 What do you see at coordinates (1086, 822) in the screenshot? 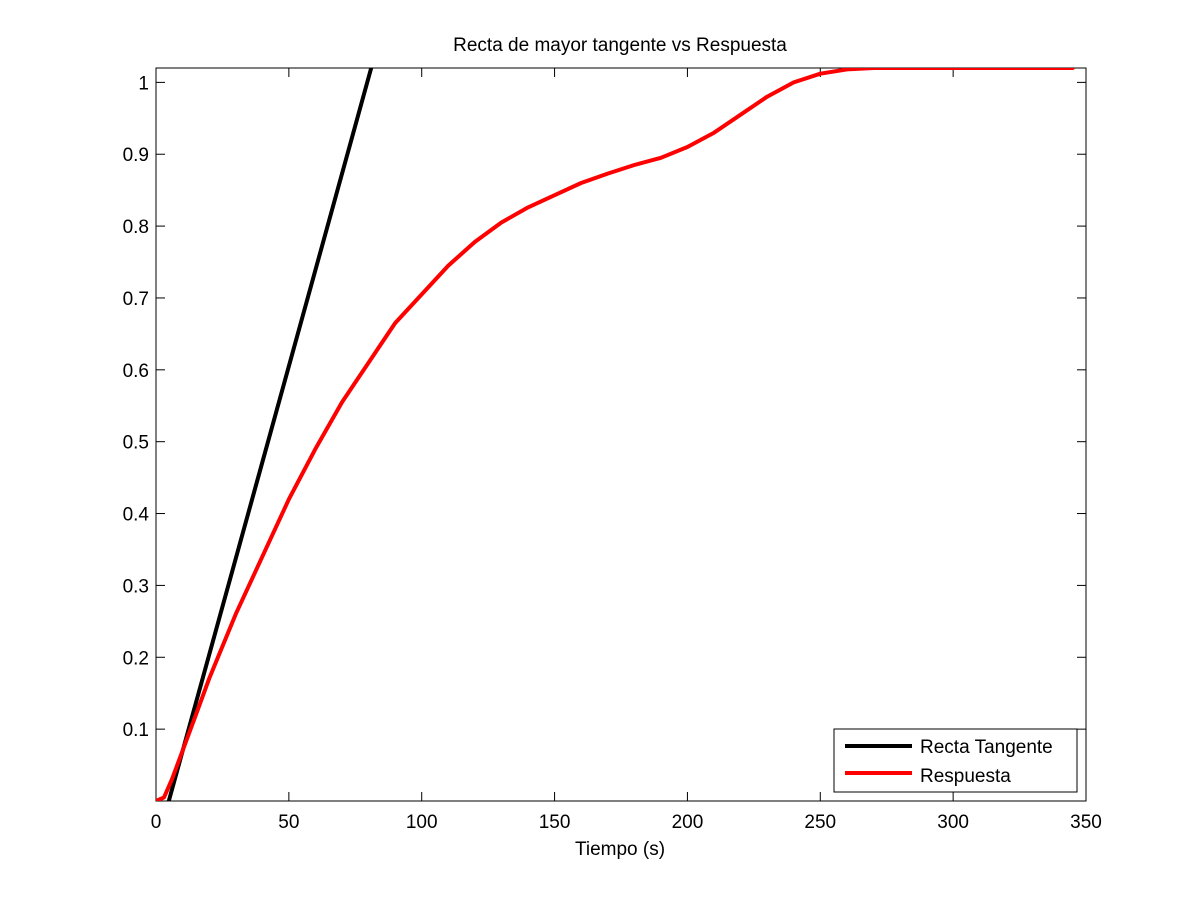
I see `x-tick-label: 350` at bounding box center [1086, 822].